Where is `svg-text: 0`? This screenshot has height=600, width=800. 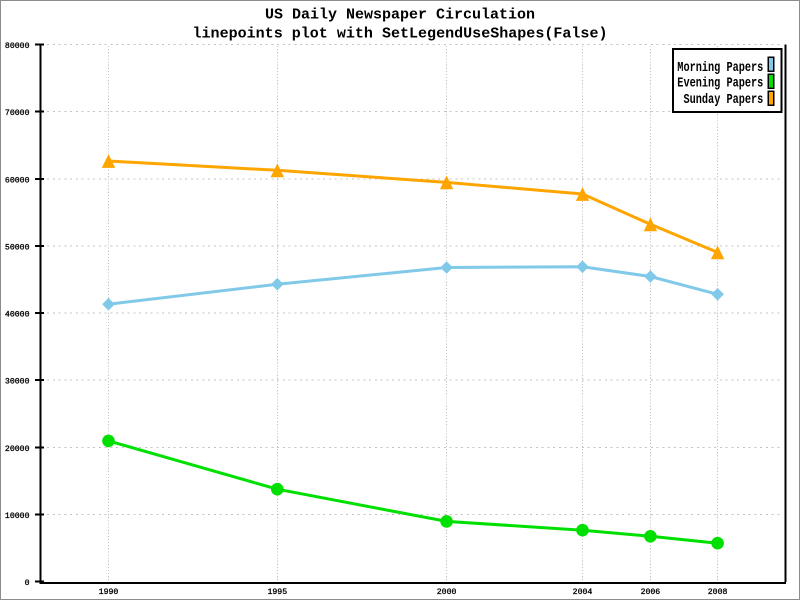 svg-text: 0 is located at coordinates (27, 583).